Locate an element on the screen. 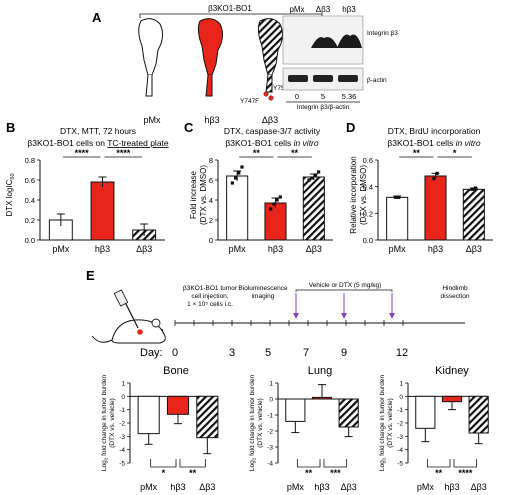  cell-label-hb3: hβ3 is located at coordinates (211, 120).